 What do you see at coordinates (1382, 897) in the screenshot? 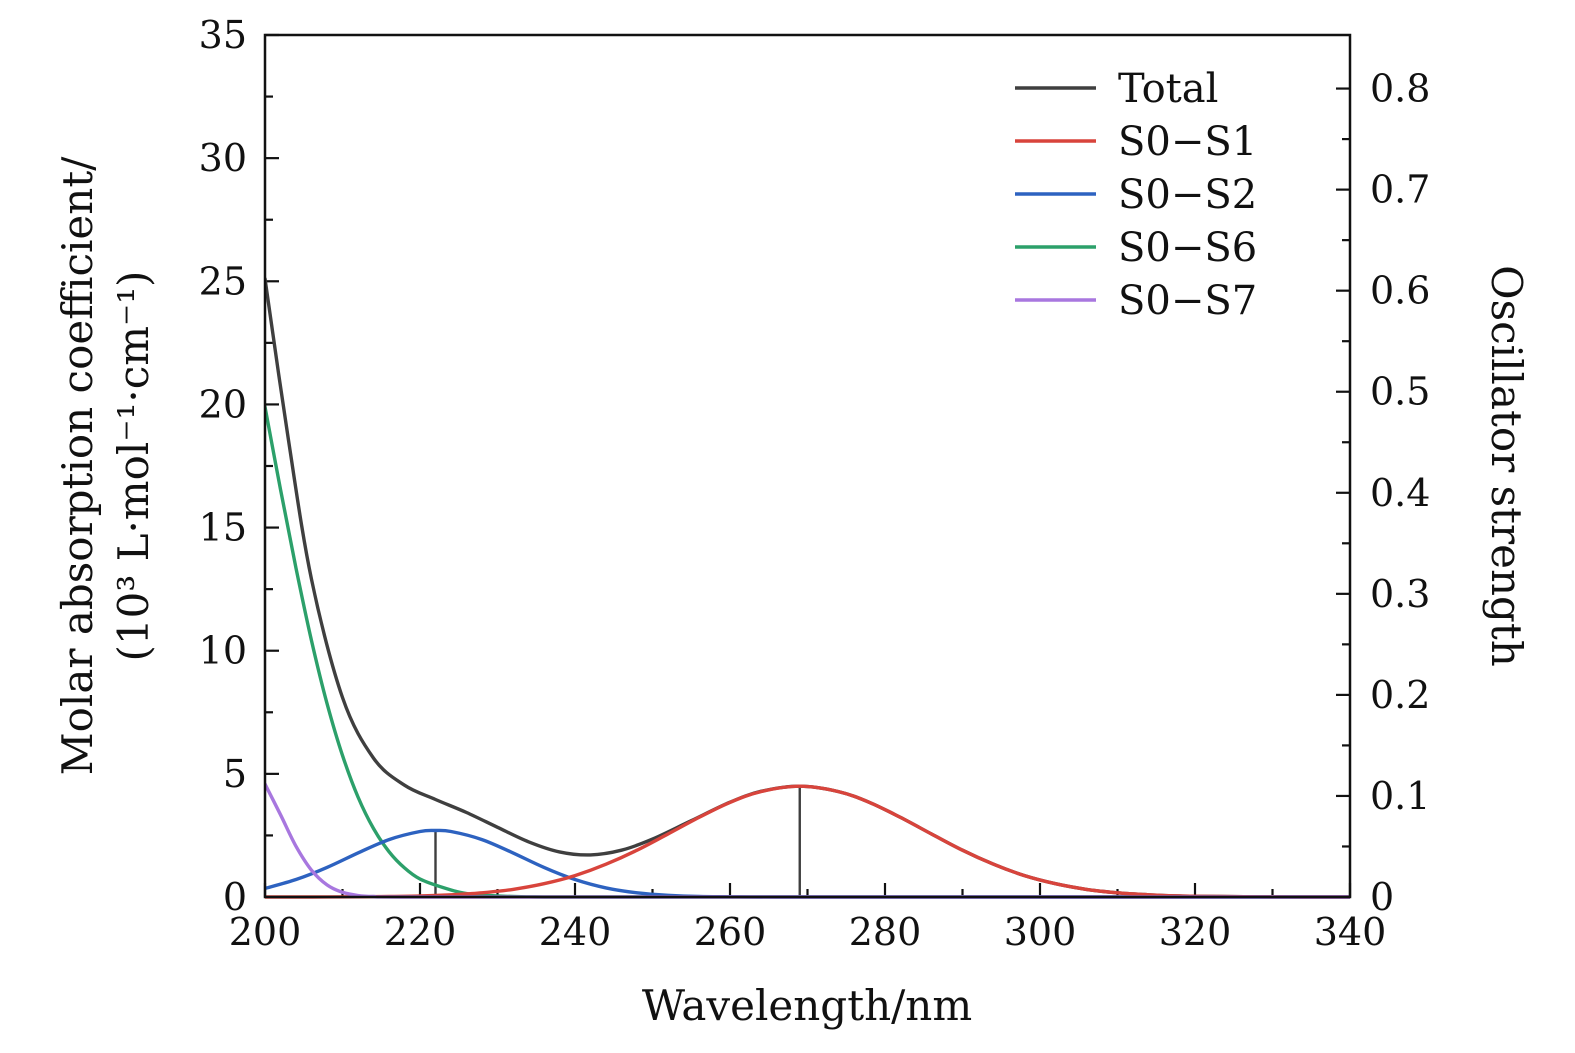
I see `y-right-tick-label: 0` at bounding box center [1382, 897].